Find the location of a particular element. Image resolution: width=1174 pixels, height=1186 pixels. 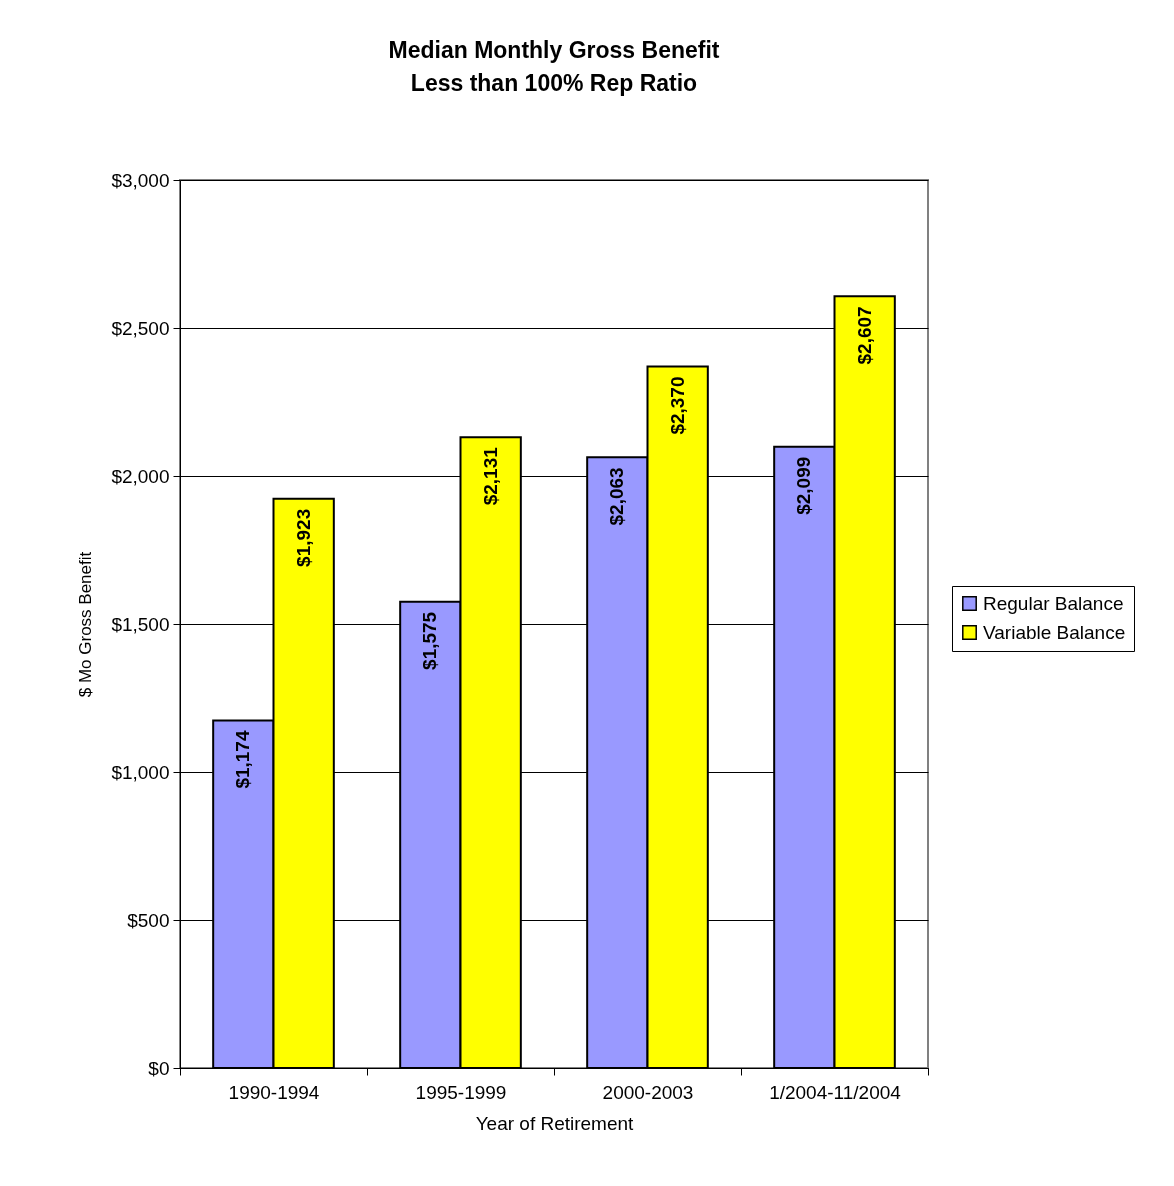

text: Median Monthly Gross Benefit is located at coordinates (554, 50).